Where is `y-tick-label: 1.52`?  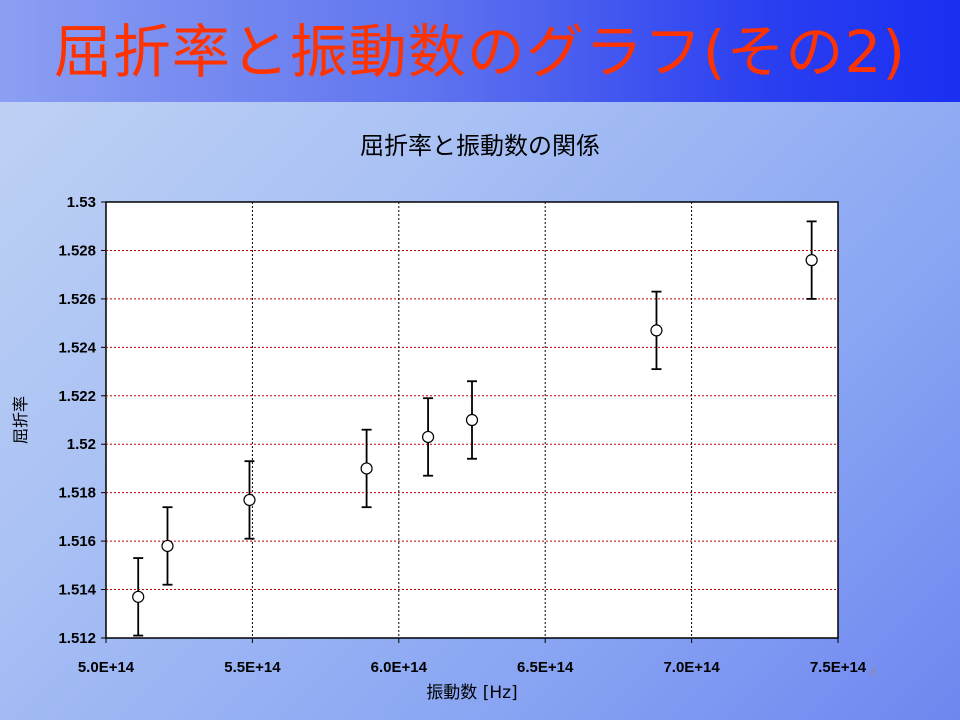
y-tick-label: 1.52 is located at coordinates (81, 444).